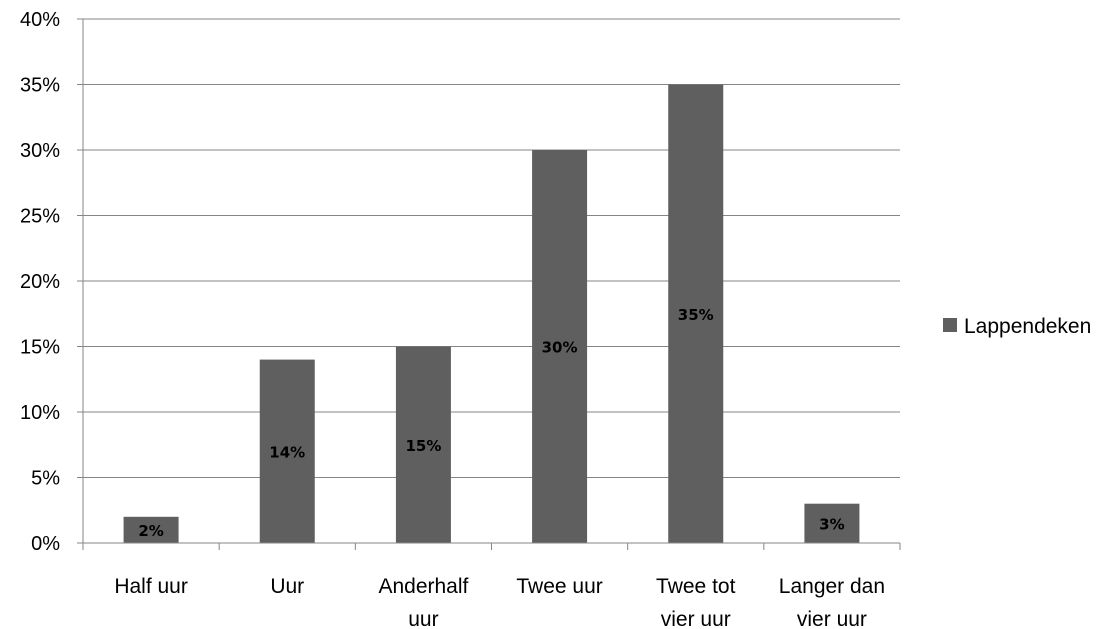  What do you see at coordinates (40, 217) in the screenshot?
I see `y-tick-label: 25%` at bounding box center [40, 217].